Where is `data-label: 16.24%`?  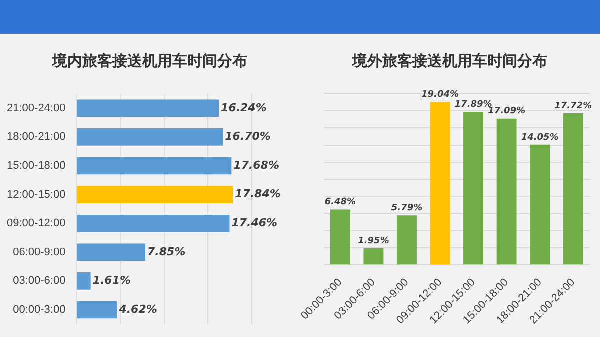 data-label: 16.24% is located at coordinates (244, 107).